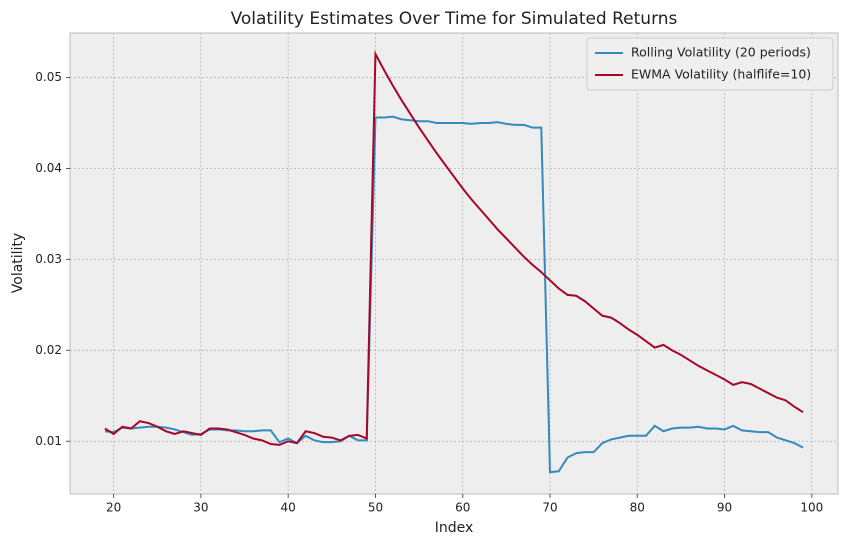 The height and width of the screenshot is (547, 854). Describe the element at coordinates (48, 259) in the screenshot. I see `y-tick-label: 0.03` at that location.